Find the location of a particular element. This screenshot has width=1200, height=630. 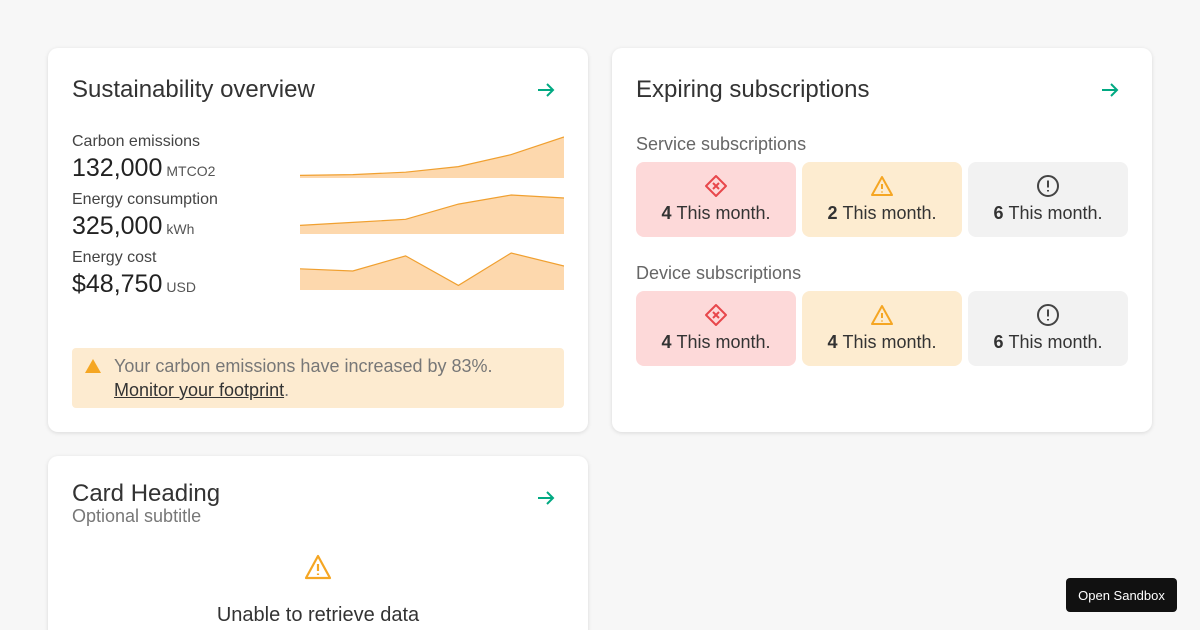

sustainability-arrow-button is located at coordinates (546, 90).